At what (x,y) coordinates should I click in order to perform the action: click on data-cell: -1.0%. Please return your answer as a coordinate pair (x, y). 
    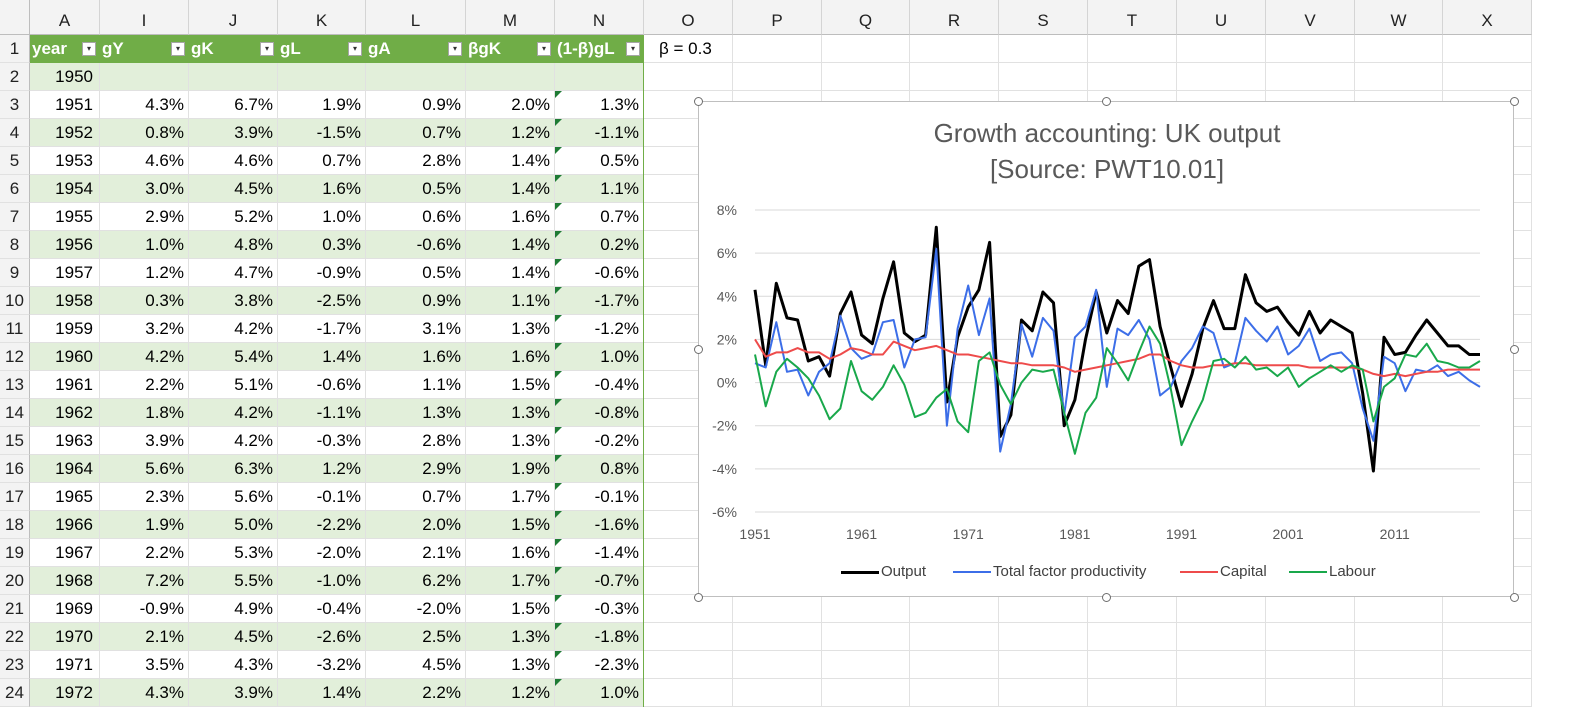
    Looking at the image, I should click on (322, 581).